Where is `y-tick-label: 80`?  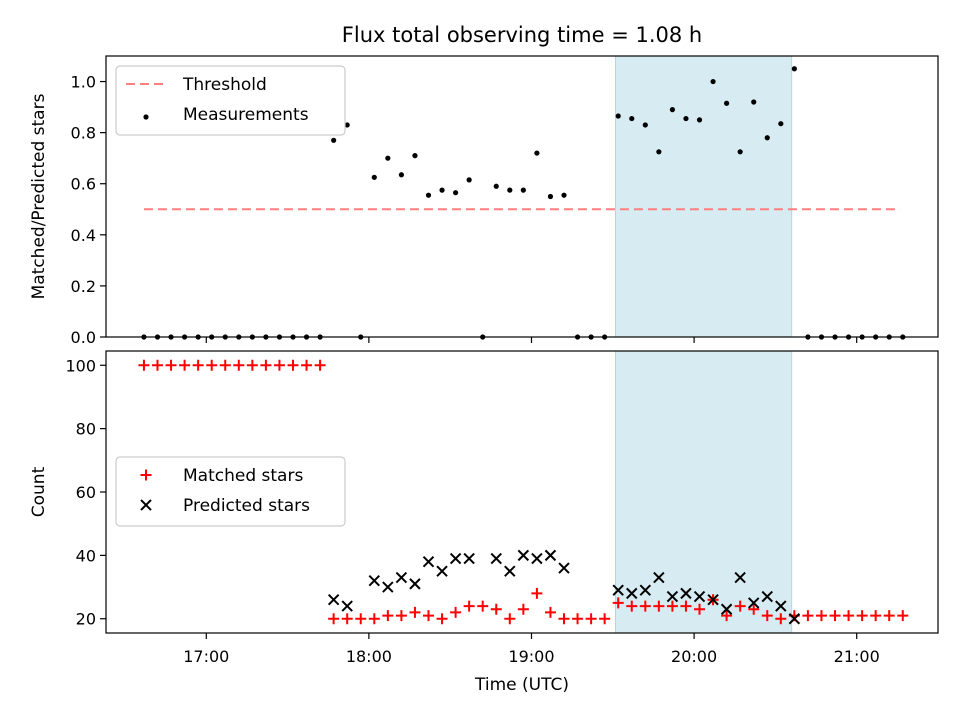
y-tick-label: 80 is located at coordinates (86, 429).